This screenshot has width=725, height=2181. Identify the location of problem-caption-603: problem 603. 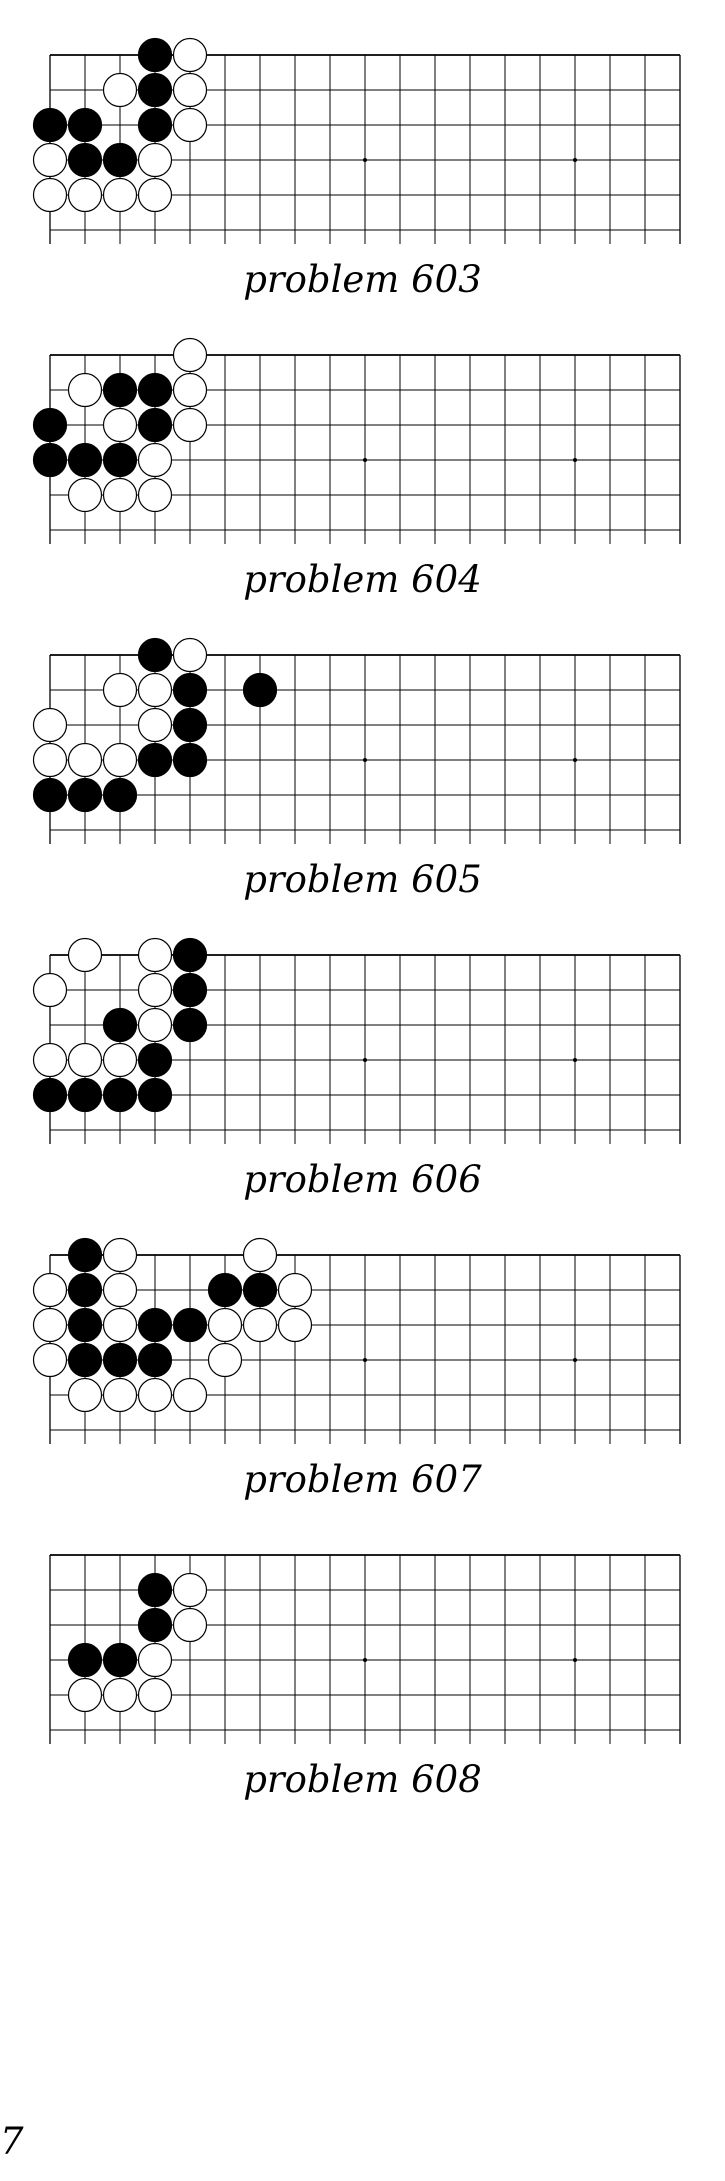
(362, 279).